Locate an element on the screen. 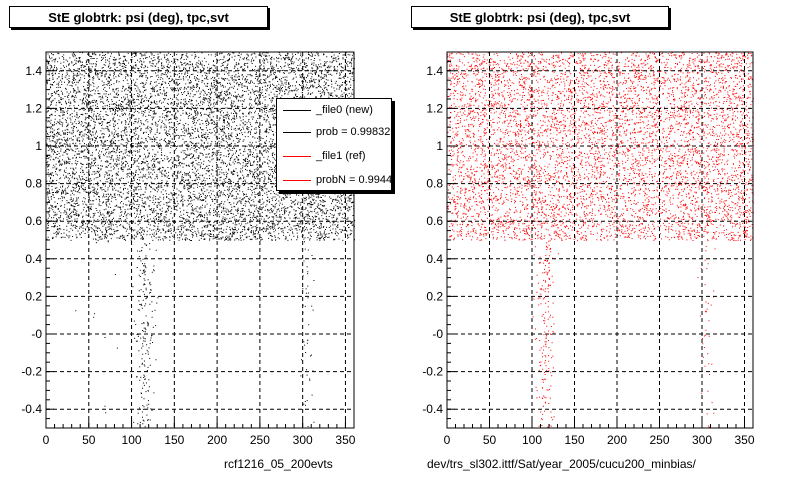 The width and height of the screenshot is (800, 480). left-plot-title: StE globtrk: psi (deg), tpc,svt is located at coordinates (138, 17).